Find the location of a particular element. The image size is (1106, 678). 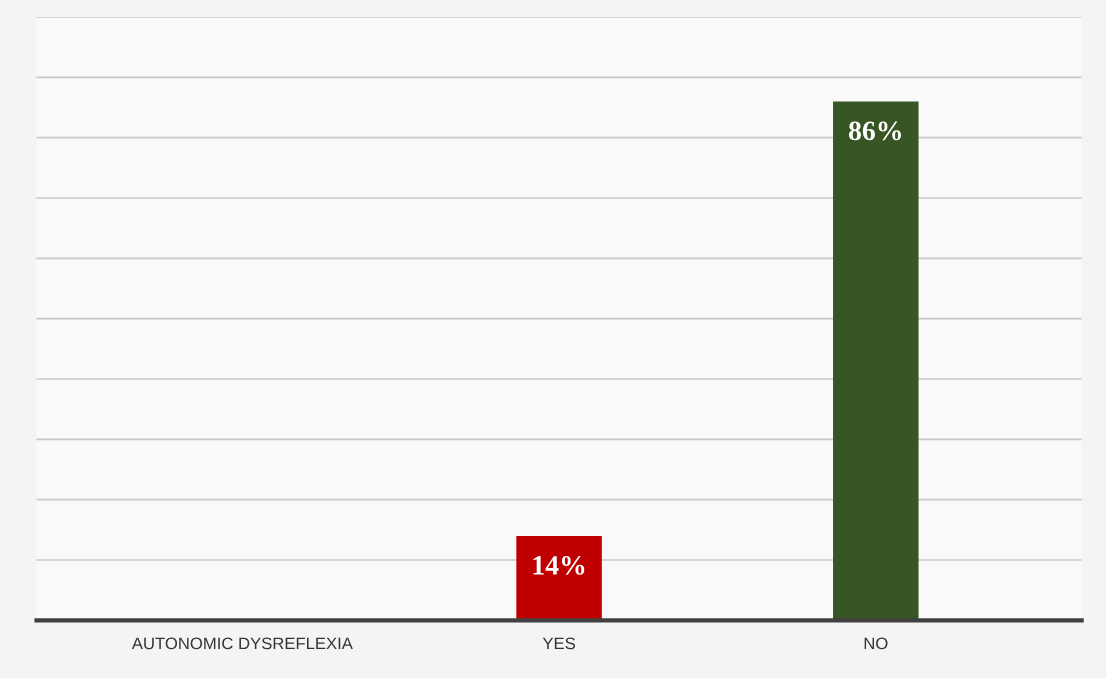

x-tick-label: NO is located at coordinates (876, 643).